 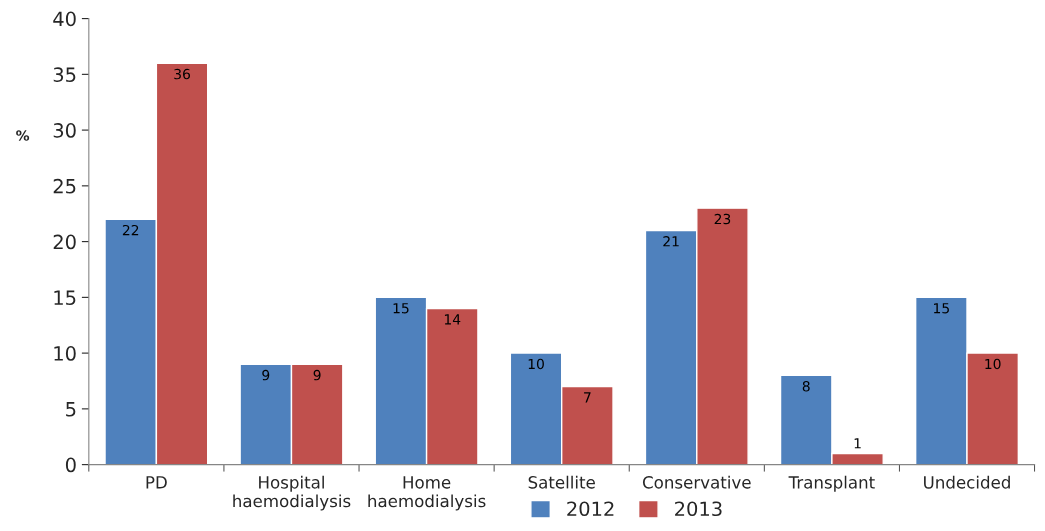 I want to click on legend-label: 2013, so click(x=698, y=509).